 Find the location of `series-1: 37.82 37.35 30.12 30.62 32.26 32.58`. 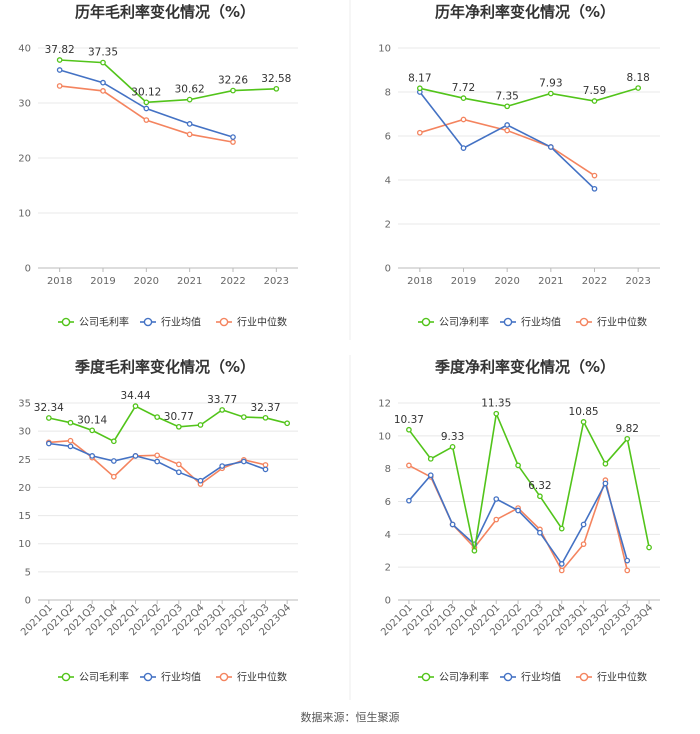

series-1: 37.82 37.35 30.12 30.62 32.26 32.58 is located at coordinates (168, 75).